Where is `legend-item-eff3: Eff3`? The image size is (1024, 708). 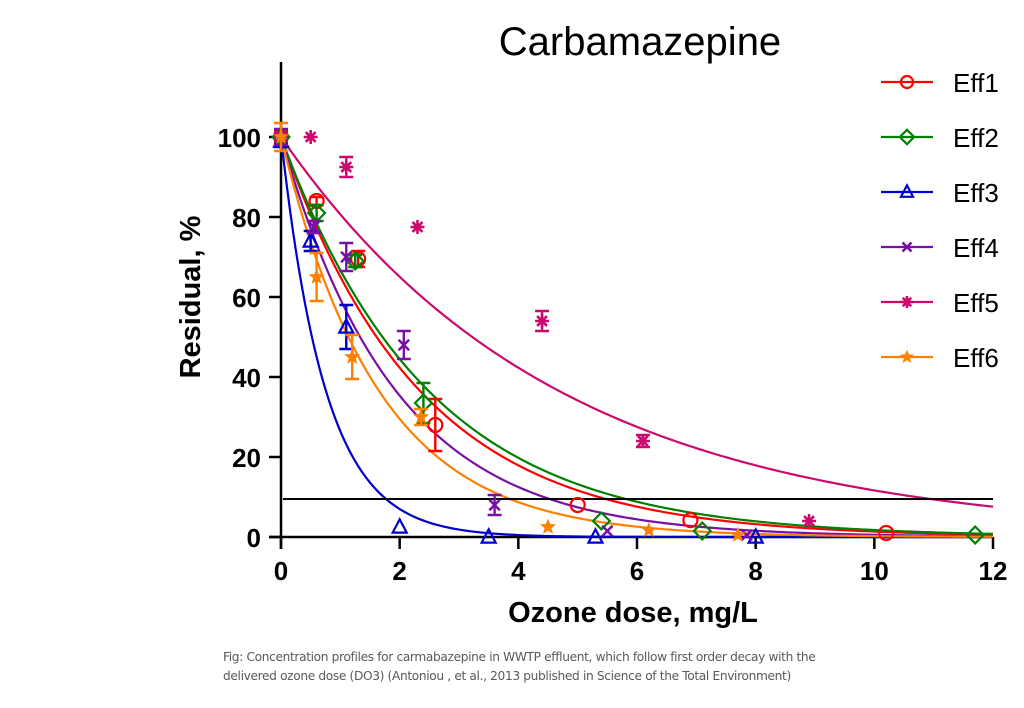
legend-item-eff3: Eff3 is located at coordinates (940, 193).